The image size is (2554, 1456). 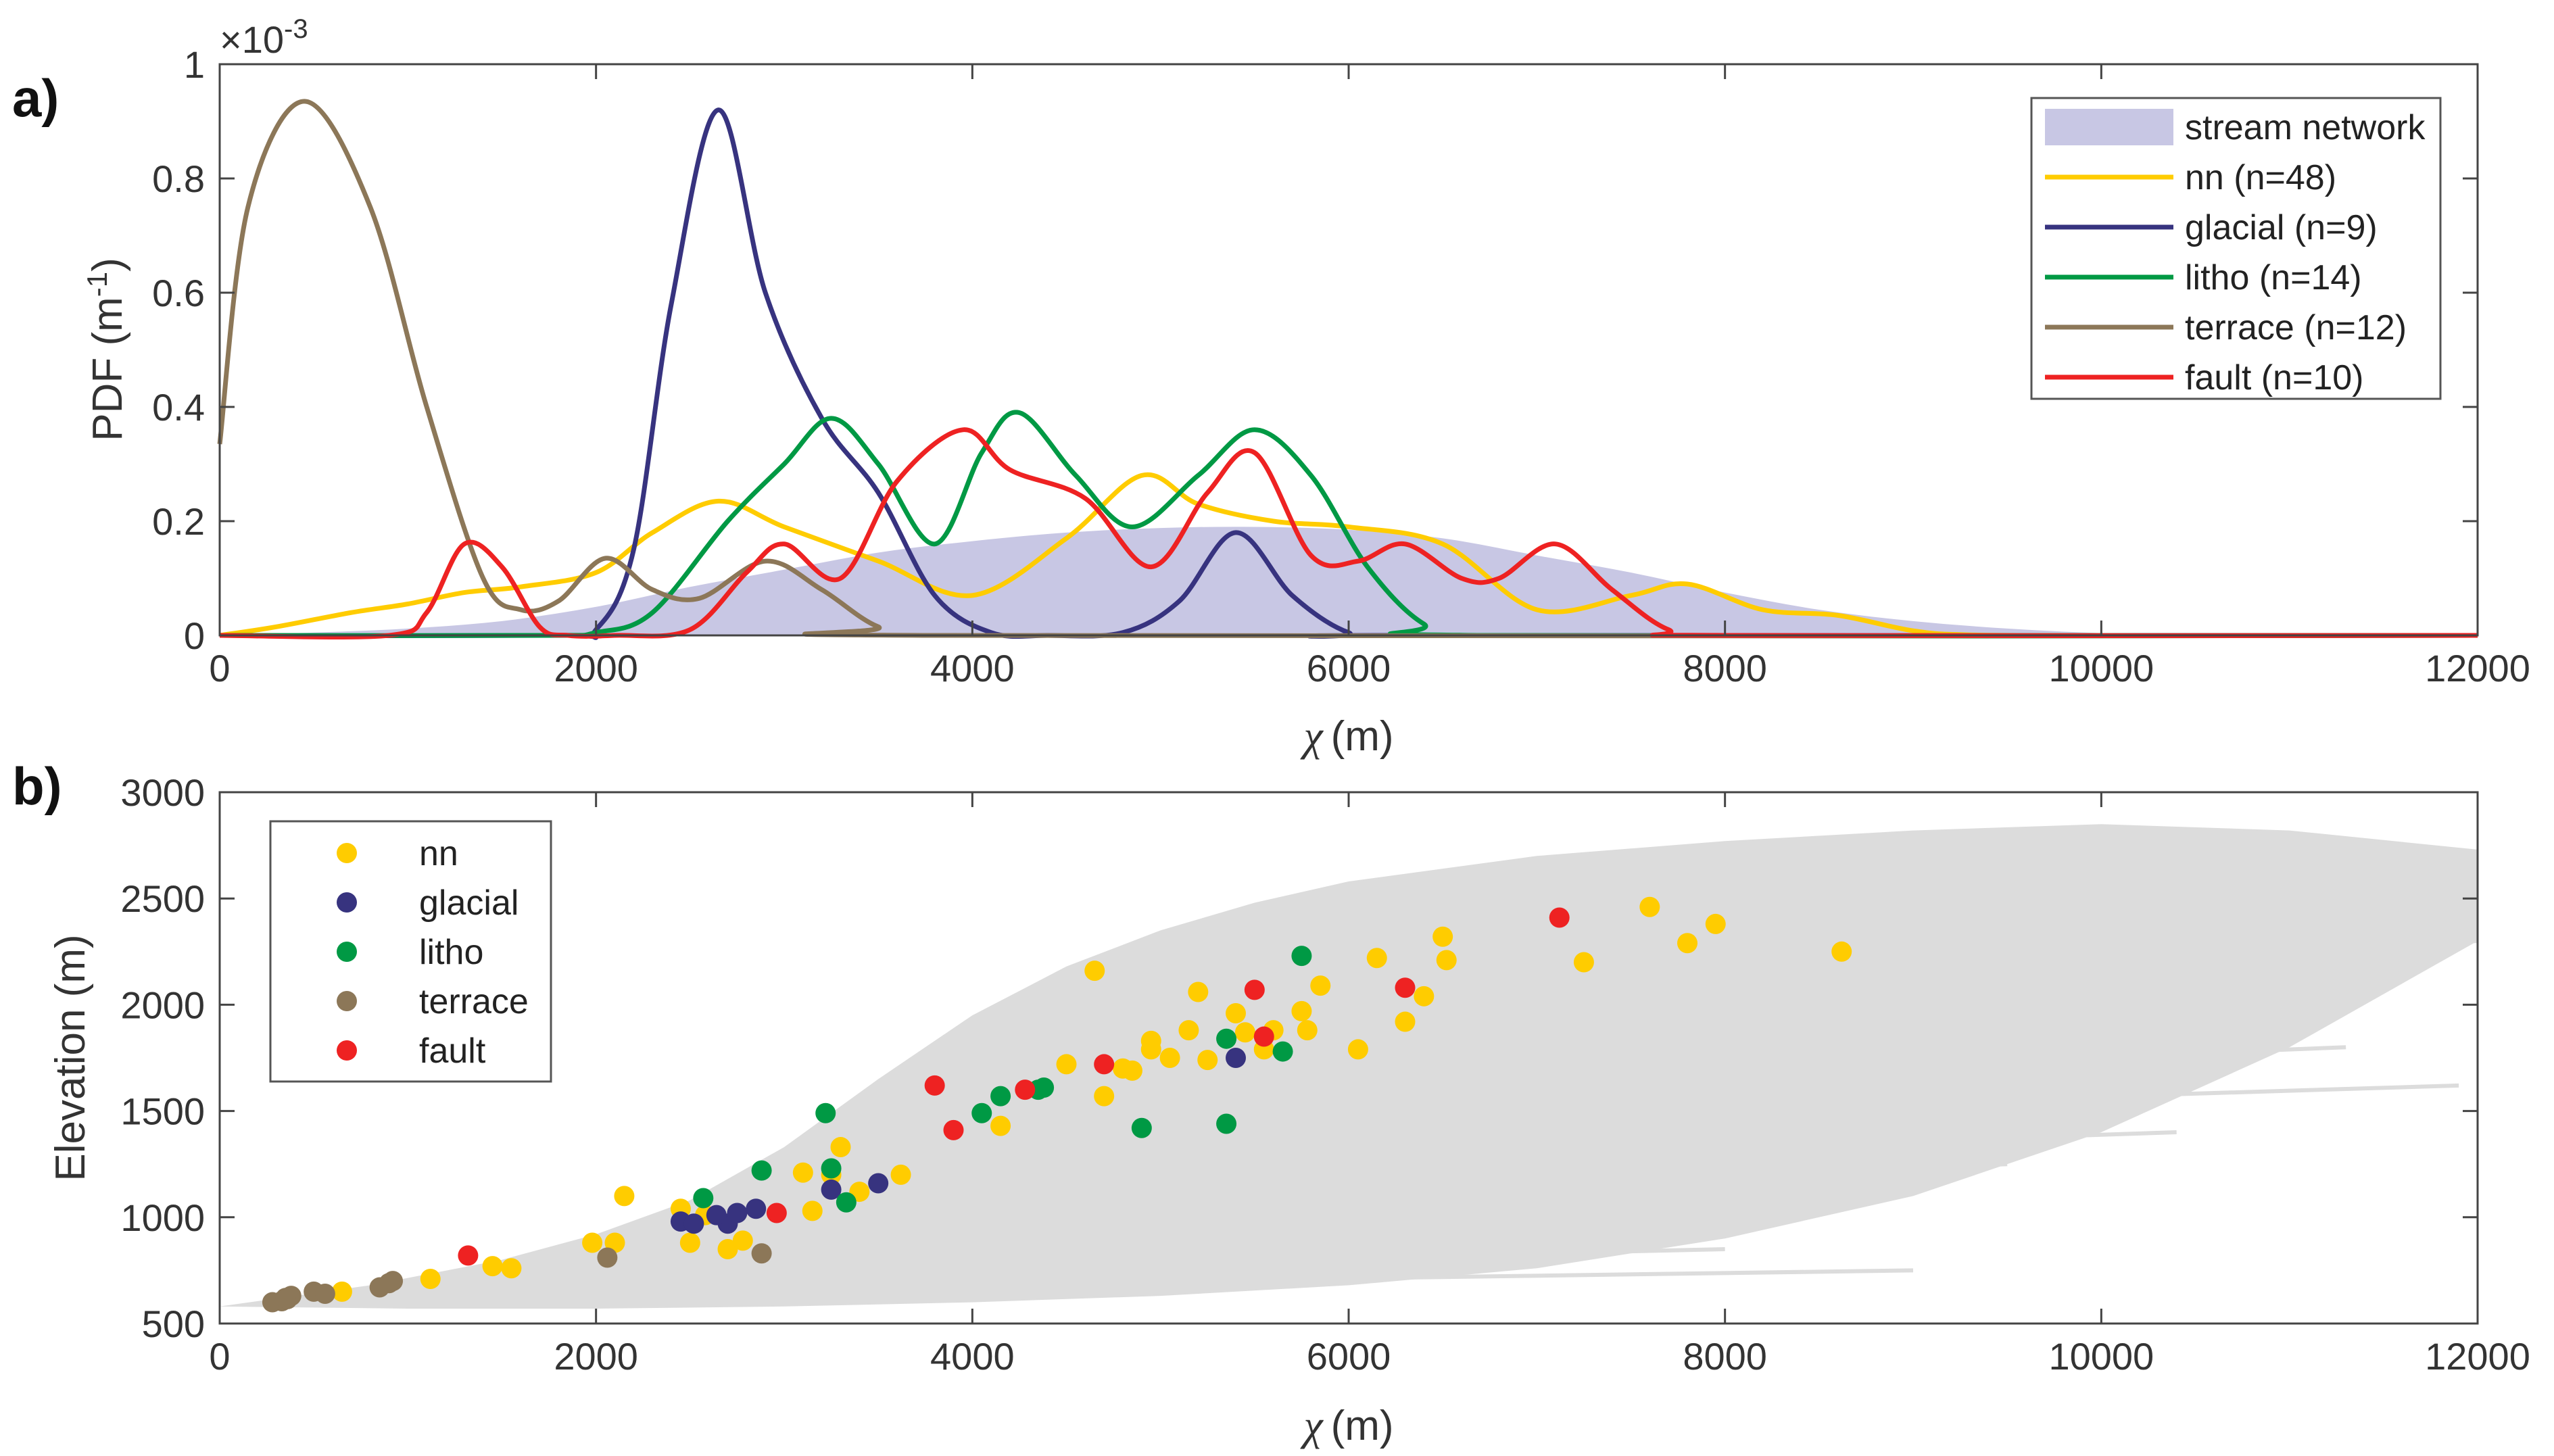 I want to click on stream-legend-swatch, so click(x=2109, y=127).